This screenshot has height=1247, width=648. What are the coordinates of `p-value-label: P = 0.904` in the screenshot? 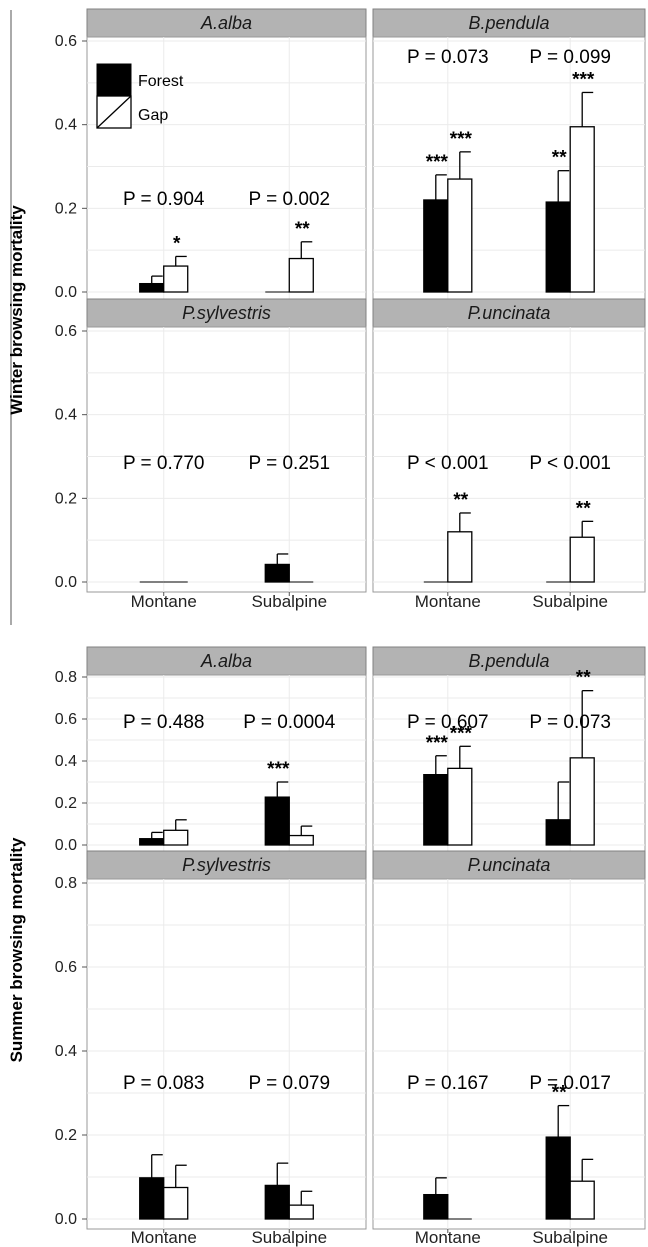 It's located at (164, 199).